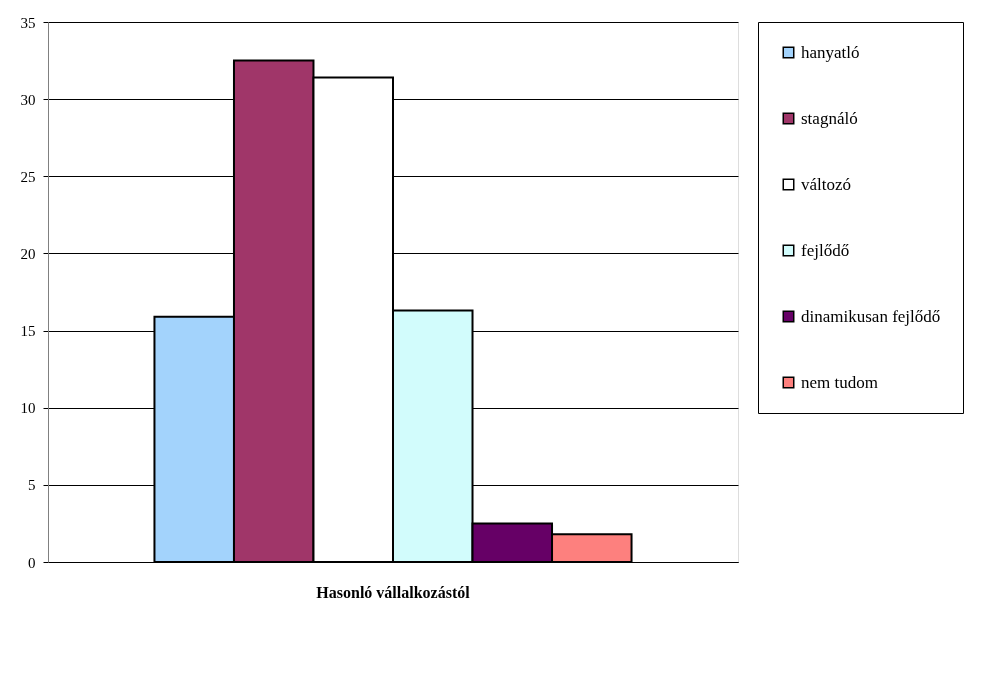 This screenshot has width=1001, height=673. I want to click on y-tick-label: 15, so click(28, 331).